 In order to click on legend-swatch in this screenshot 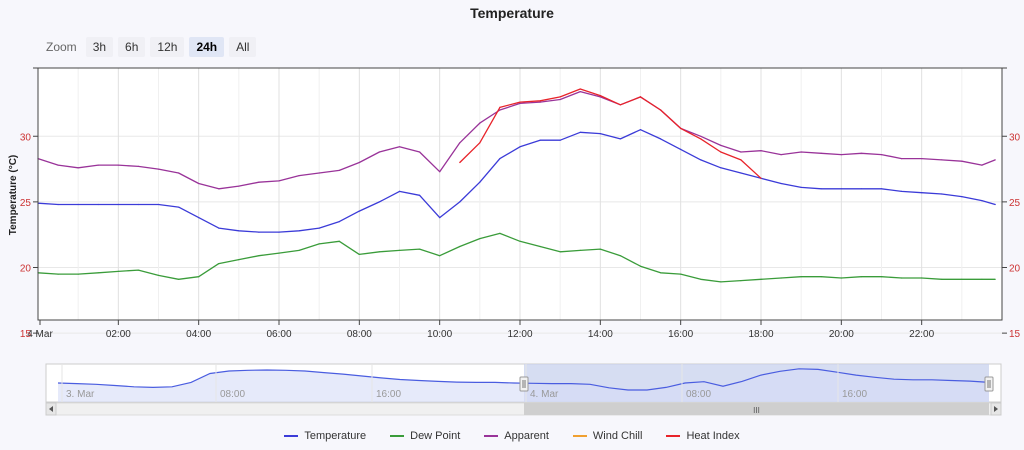, I will do `click(673, 436)`.